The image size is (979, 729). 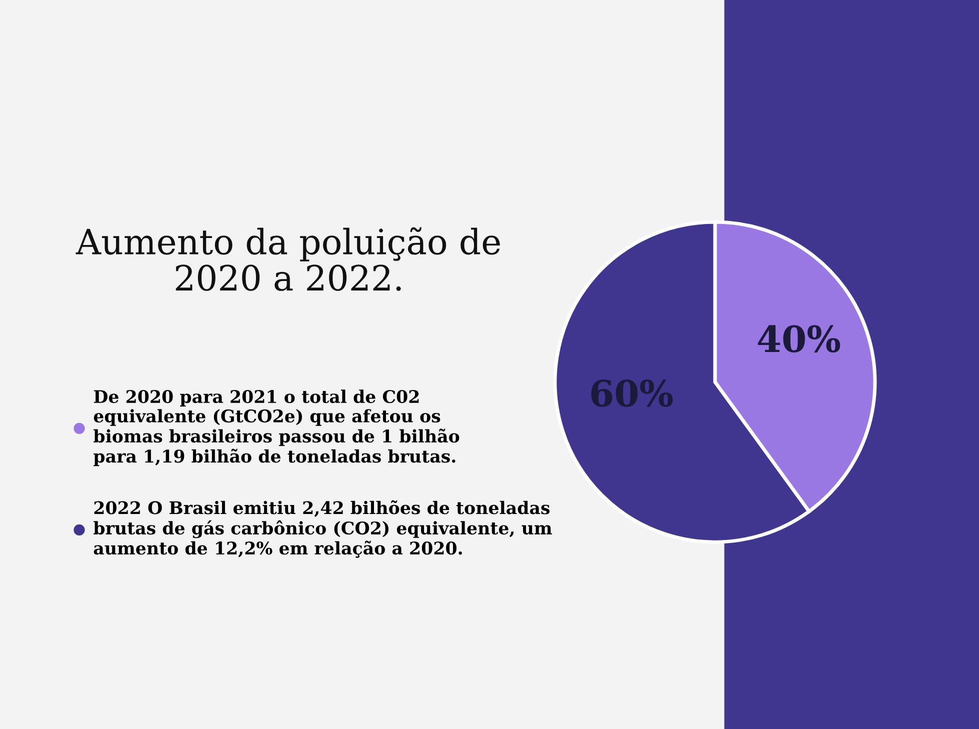 I want to click on legend-label: De 2020 para 2021 o total de C02 equivalente (GtCO2e) que afetou os biomas brasileiros passou de 1 bilhão para 1,19 bilhão de toneladas brutas., so click(x=277, y=428).